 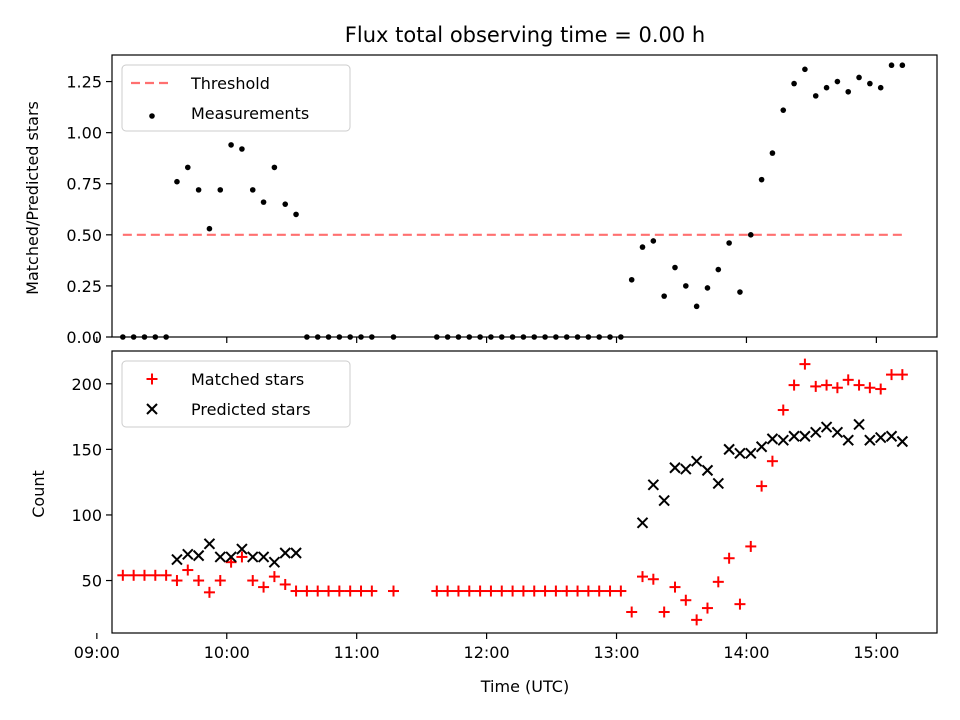 What do you see at coordinates (84, 235) in the screenshot?
I see `y-tick-label: 0.50` at bounding box center [84, 235].